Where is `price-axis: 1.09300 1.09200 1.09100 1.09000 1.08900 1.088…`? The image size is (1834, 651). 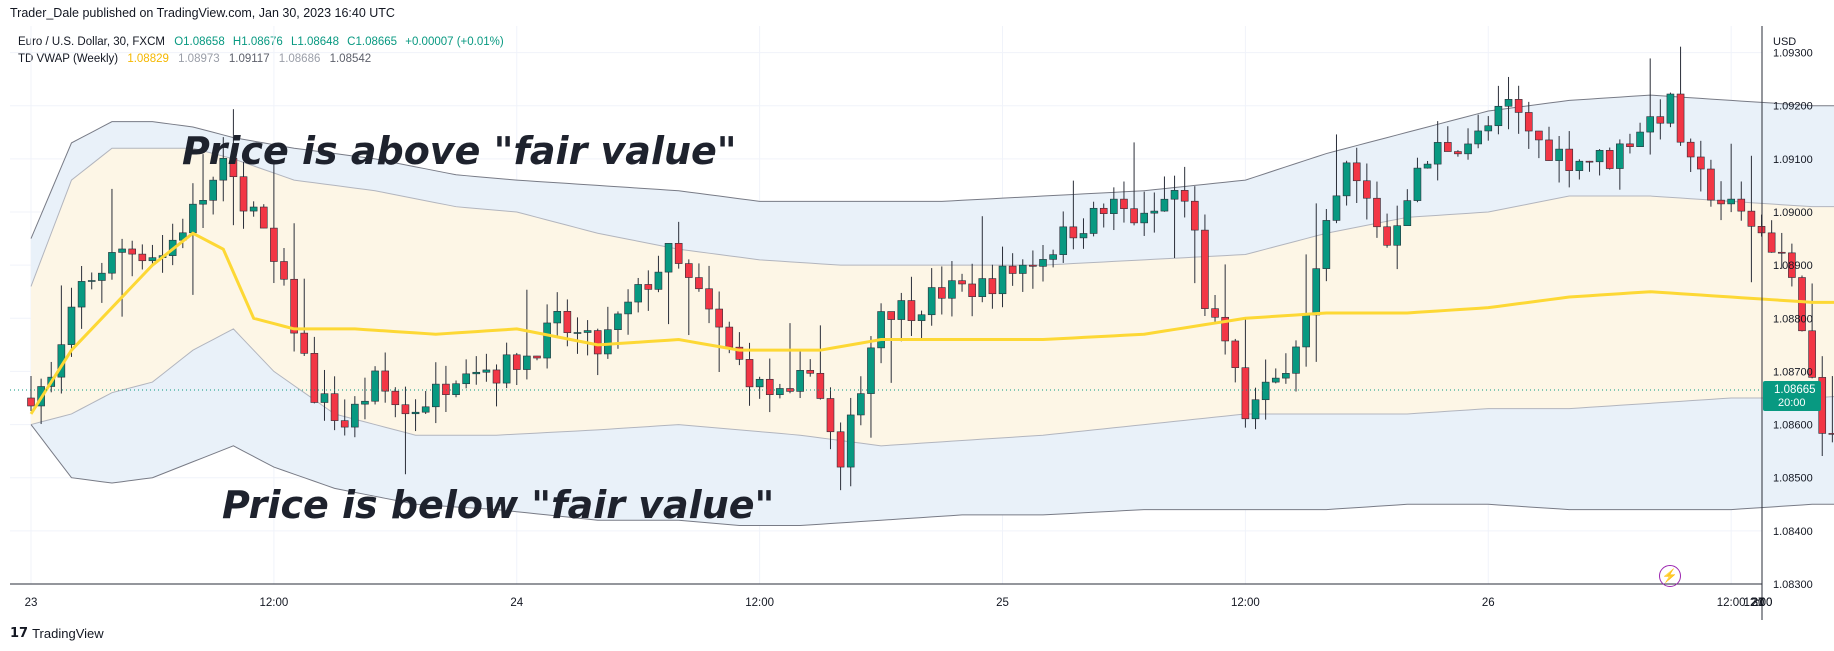 price-axis: 1.09300 1.09200 1.09100 1.09000 1.08900 1.088… is located at coordinates (1793, 319).